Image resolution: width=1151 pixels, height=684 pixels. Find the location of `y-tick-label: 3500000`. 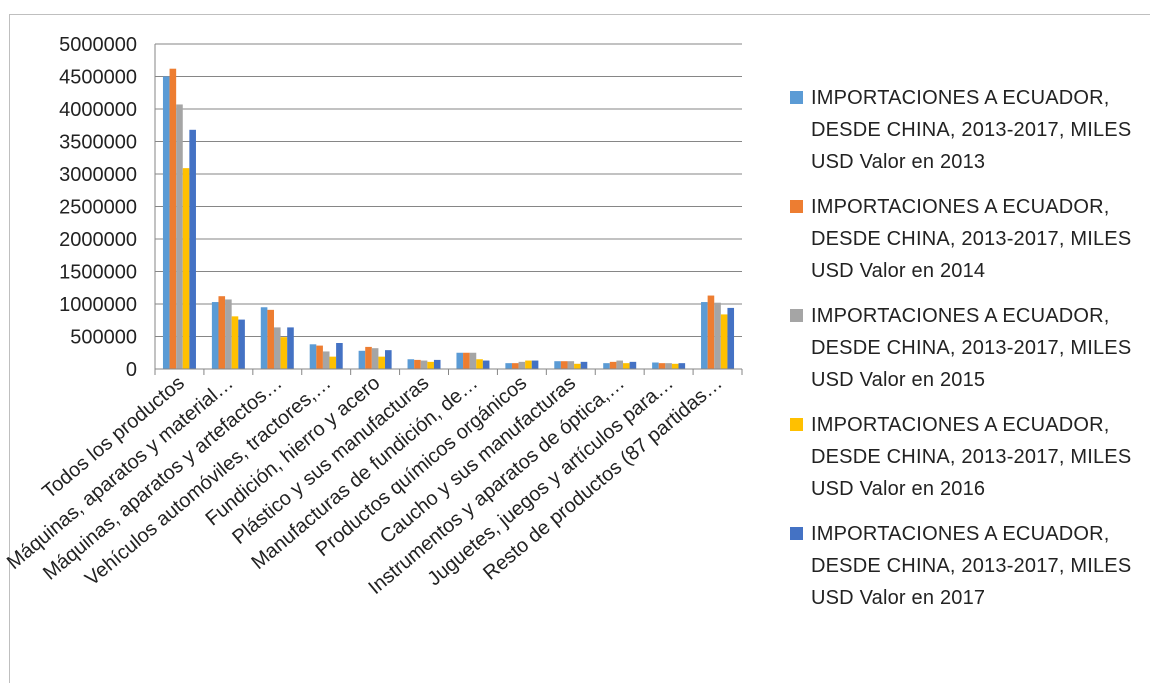

y-tick-label: 3500000 is located at coordinates (98, 143).